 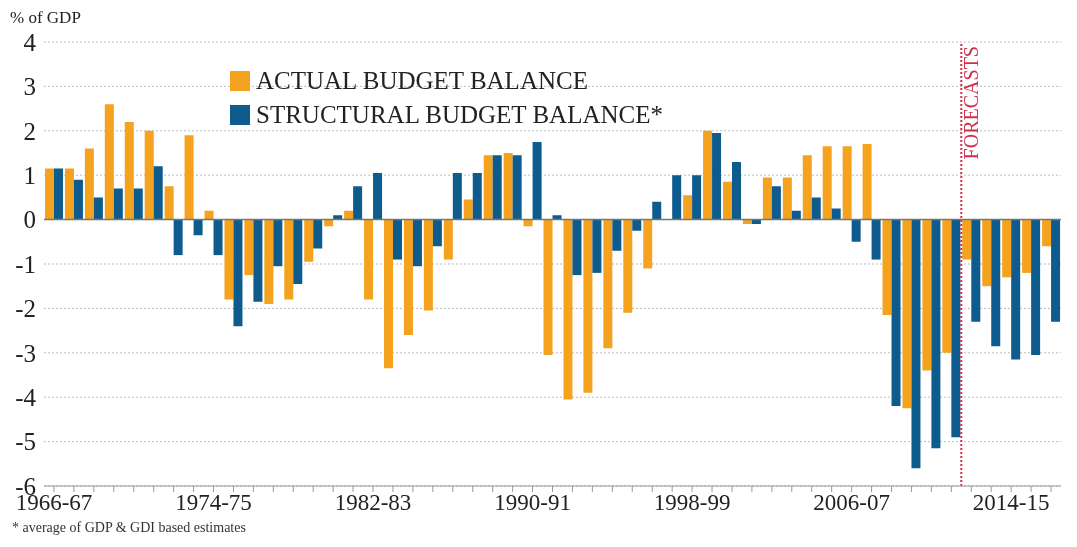 What do you see at coordinates (29, 176) in the screenshot?
I see `y-tick-label: 1` at bounding box center [29, 176].